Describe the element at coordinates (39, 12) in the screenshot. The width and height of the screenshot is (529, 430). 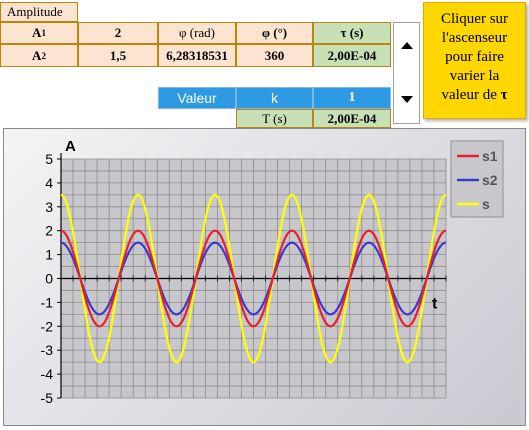
I see `amplitude-header: Amplitude` at that location.